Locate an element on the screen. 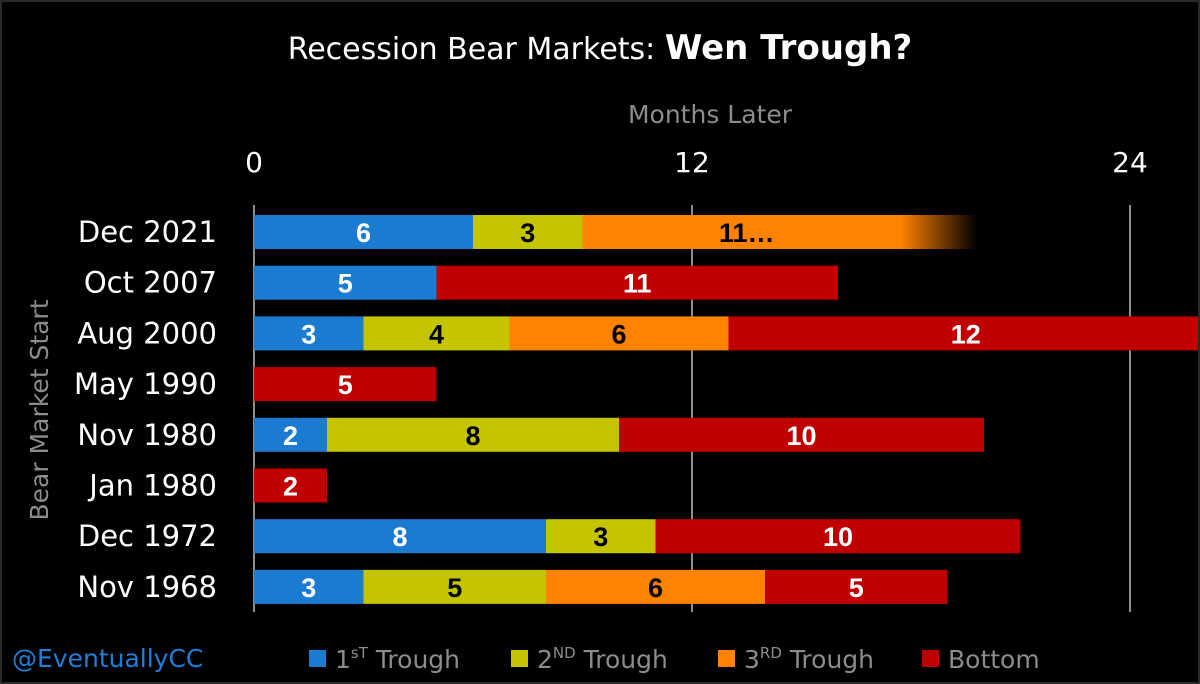  x-tick-labels: 0 12 24 is located at coordinates (696, 162).